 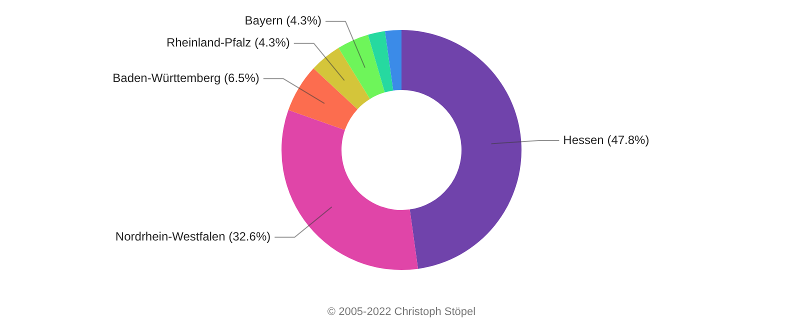 What do you see at coordinates (193, 237) in the screenshot?
I see `slice-label: Nordrhein-Westfalen (32.6%)` at bounding box center [193, 237].